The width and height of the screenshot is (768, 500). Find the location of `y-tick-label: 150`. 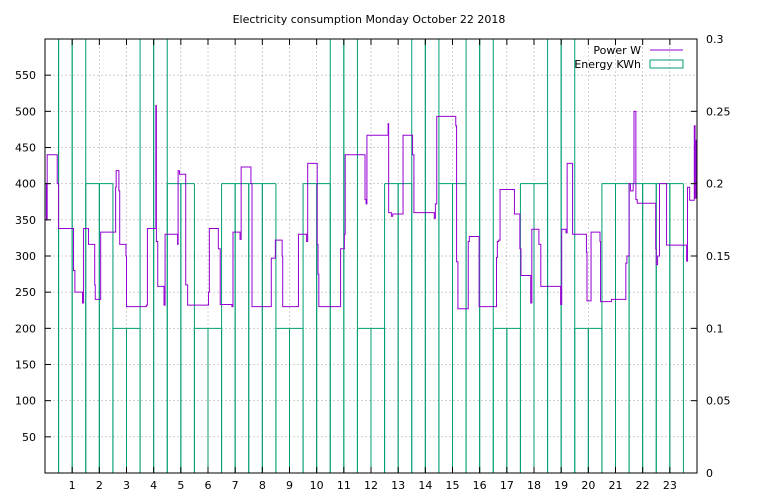

y-tick-label: 150 is located at coordinates (25, 365).